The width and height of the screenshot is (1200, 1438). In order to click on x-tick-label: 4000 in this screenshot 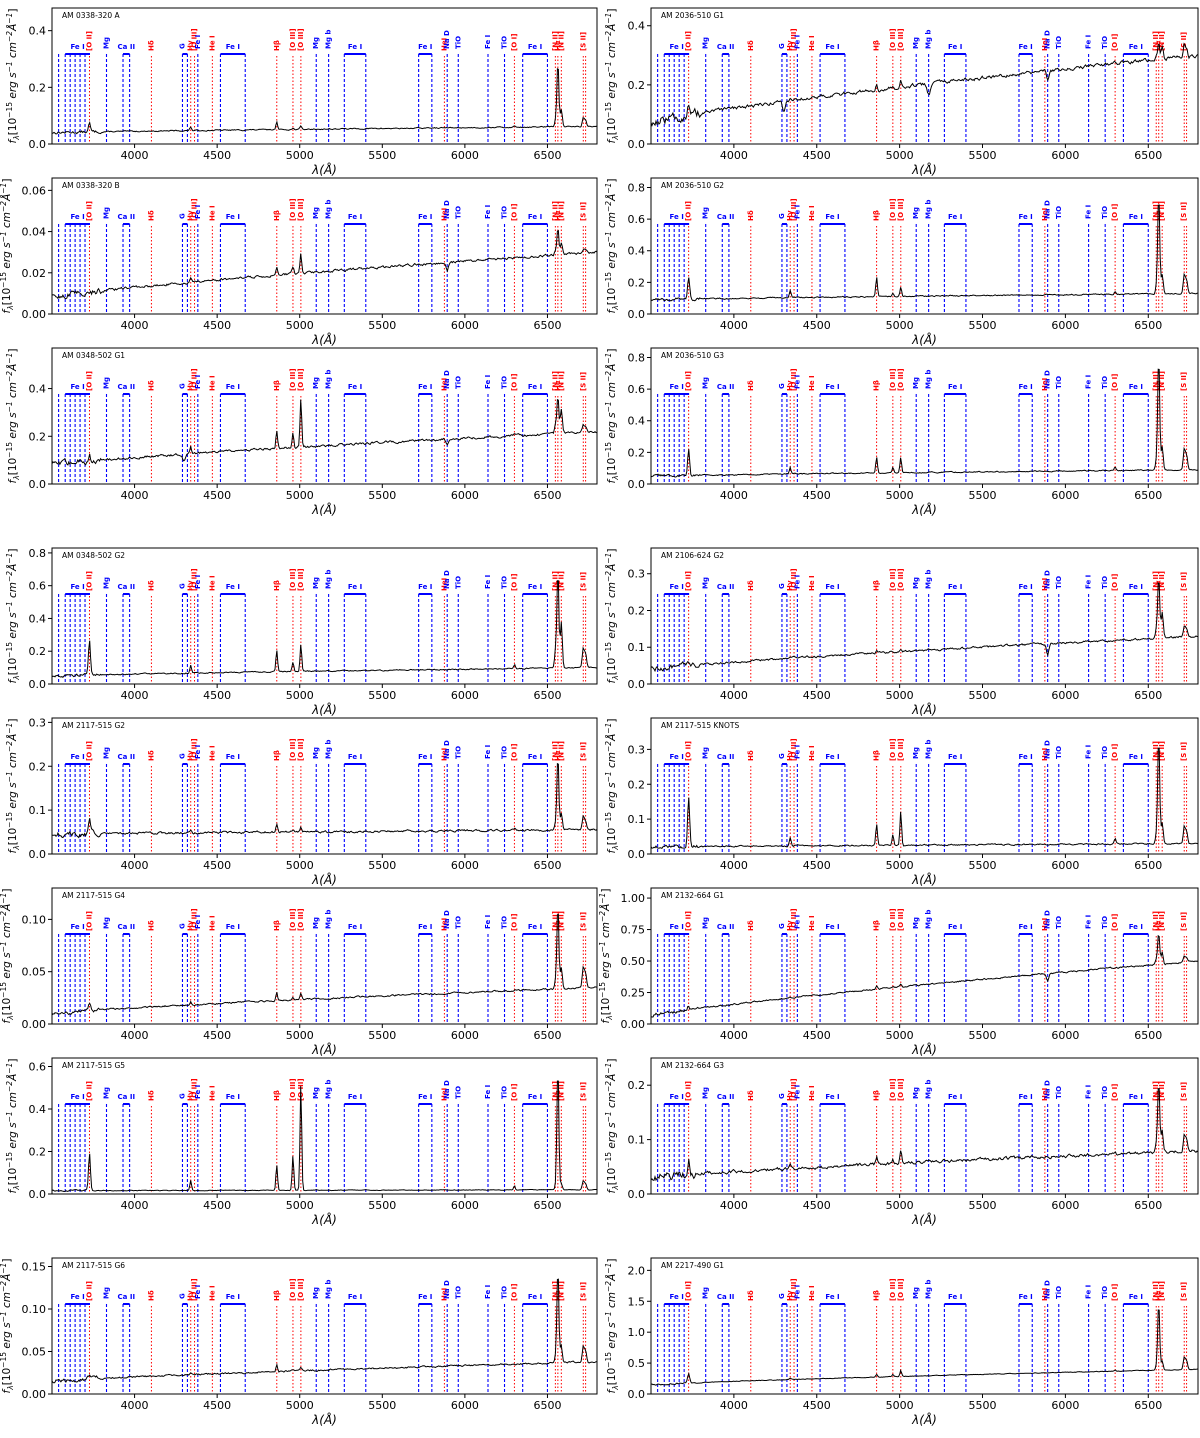, I will do `click(734, 695)`.